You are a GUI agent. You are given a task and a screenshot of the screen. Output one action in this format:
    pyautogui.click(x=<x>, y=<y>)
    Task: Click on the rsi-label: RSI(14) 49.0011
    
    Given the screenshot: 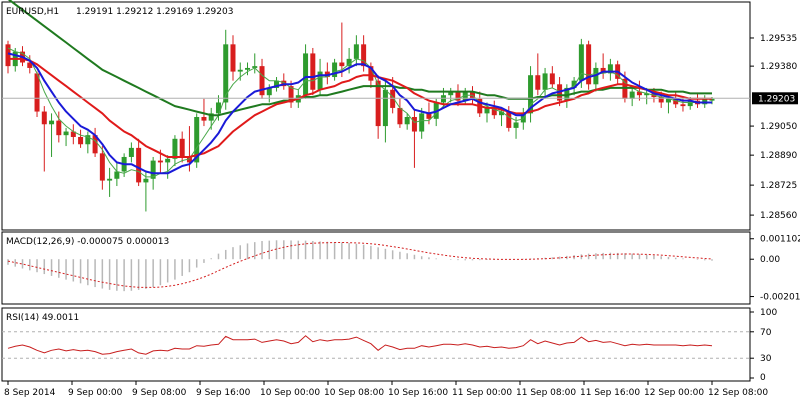 What is the action you would take?
    pyautogui.click(x=42, y=318)
    